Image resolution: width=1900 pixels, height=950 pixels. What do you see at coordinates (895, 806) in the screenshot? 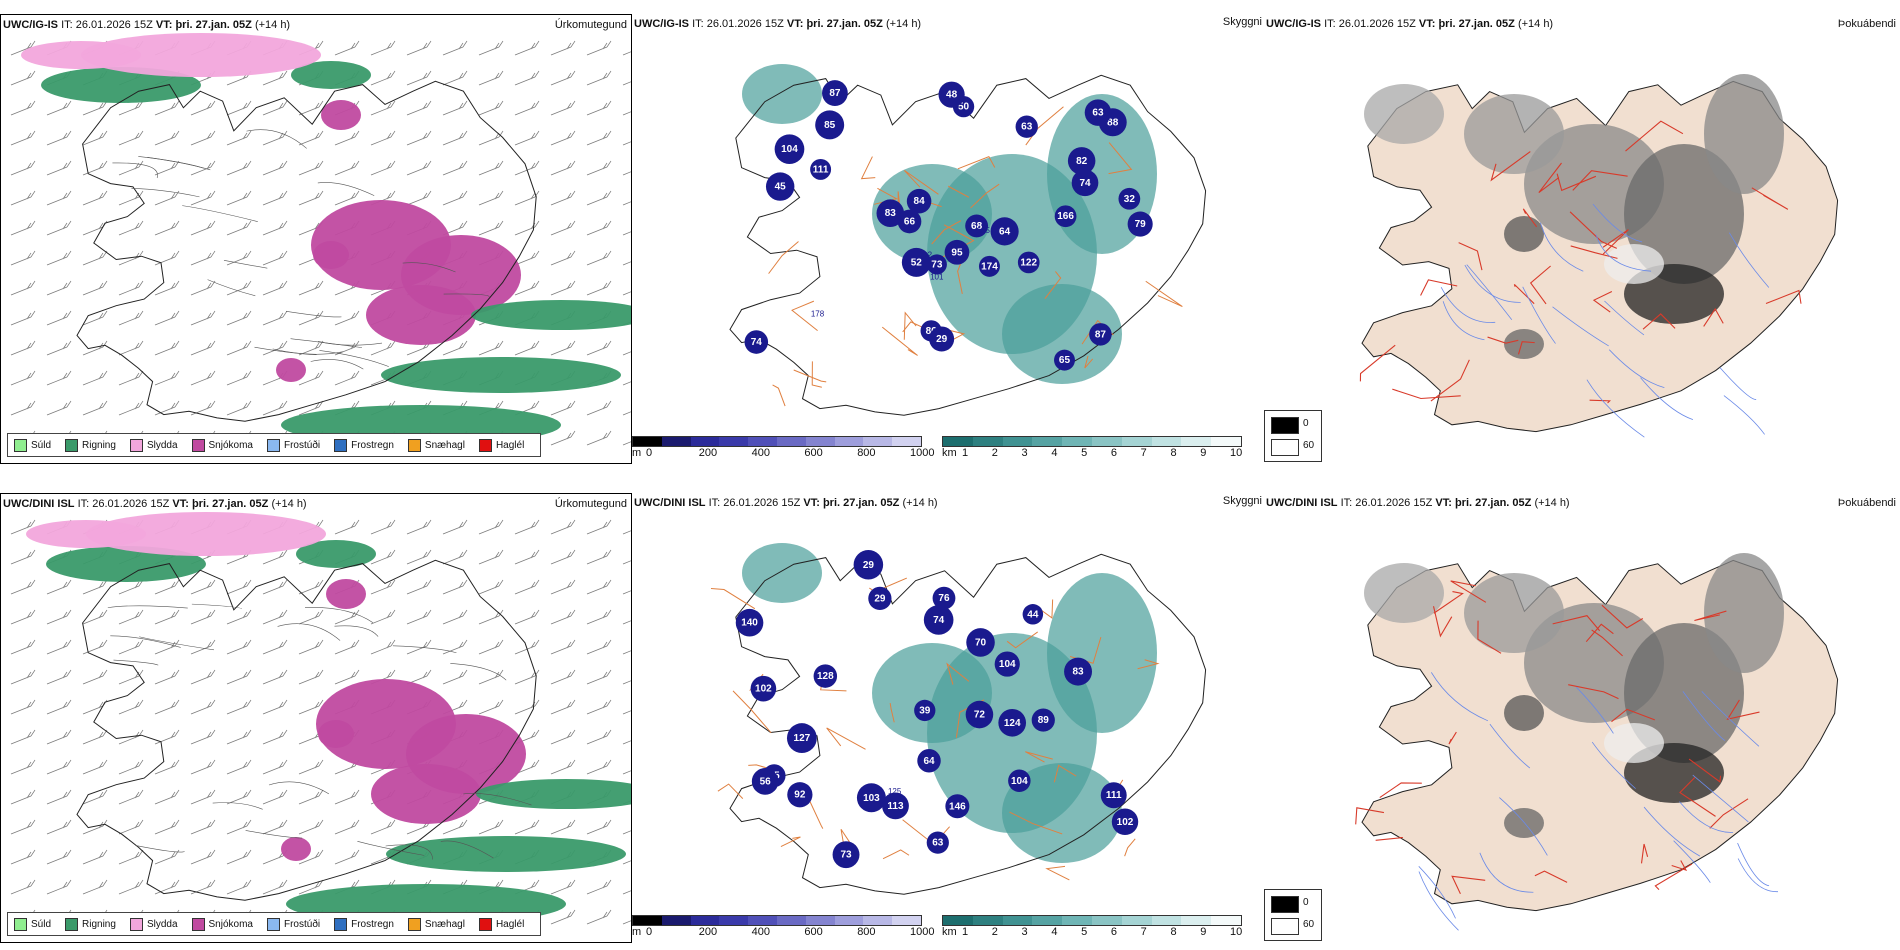
I see `visibility-value-label: 113` at bounding box center [895, 806].